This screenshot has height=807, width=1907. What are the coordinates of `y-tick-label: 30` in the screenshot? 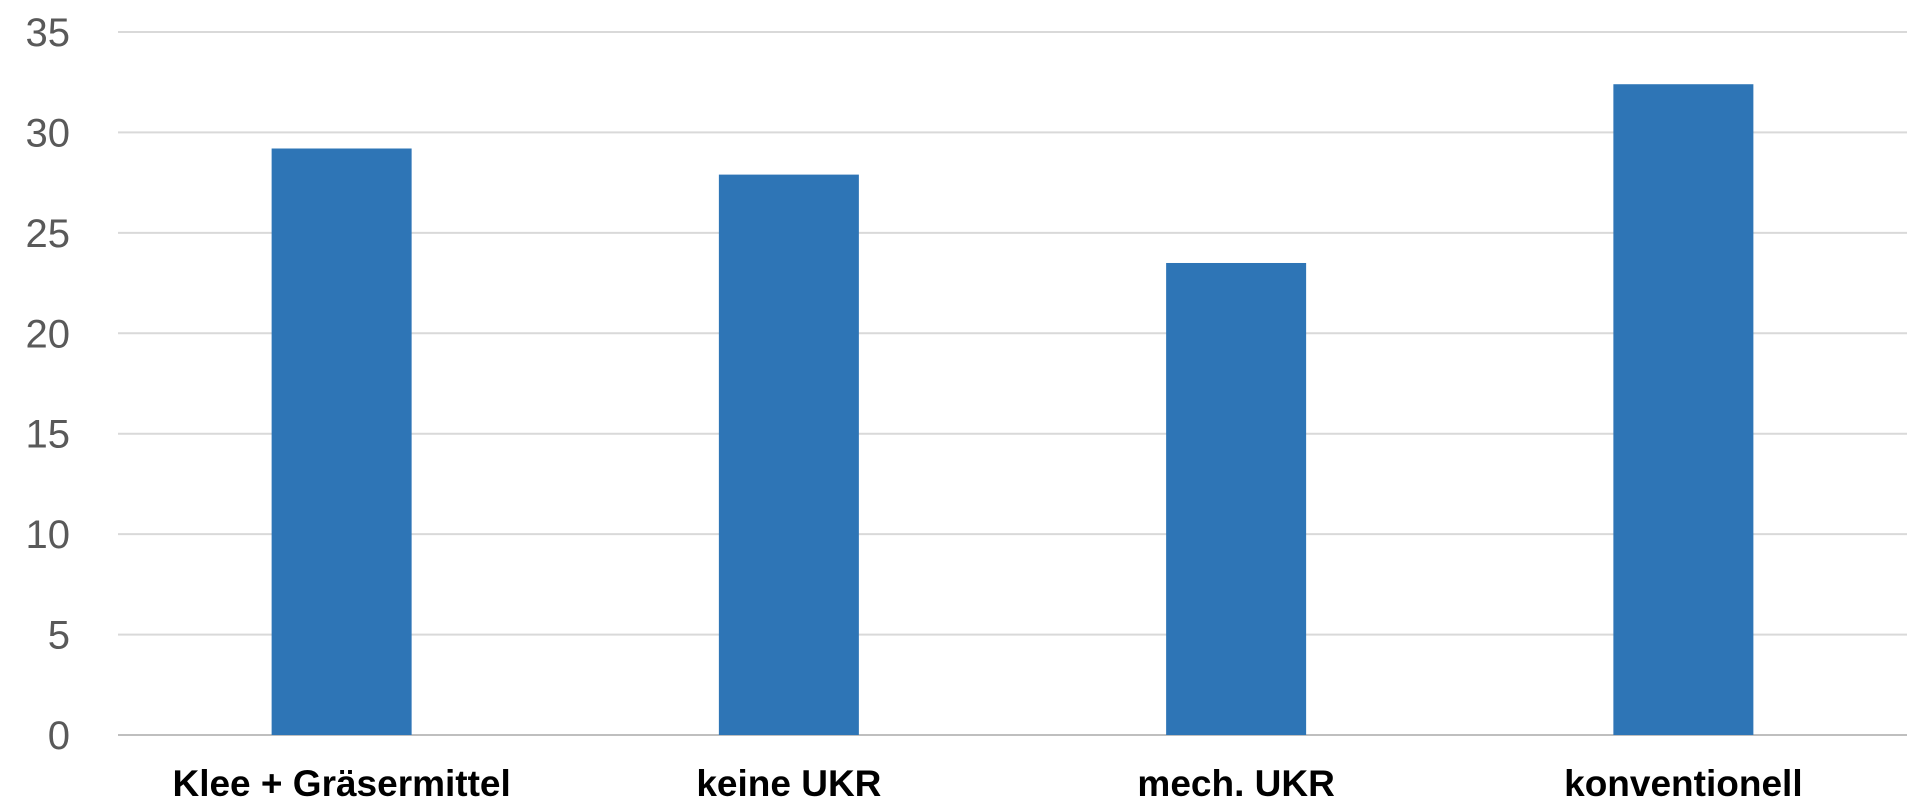 It's located at (48, 133).